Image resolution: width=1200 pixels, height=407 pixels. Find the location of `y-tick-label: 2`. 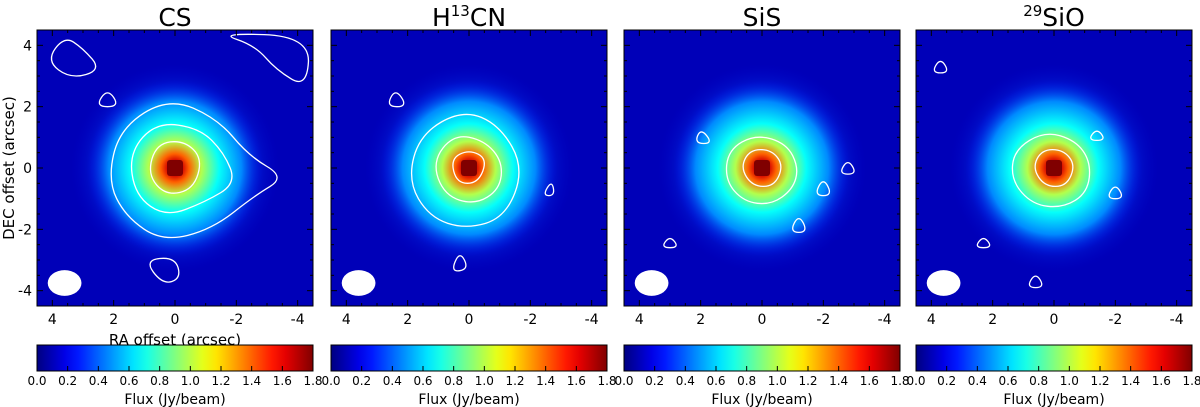

y-tick-label: 2 is located at coordinates (27, 108).